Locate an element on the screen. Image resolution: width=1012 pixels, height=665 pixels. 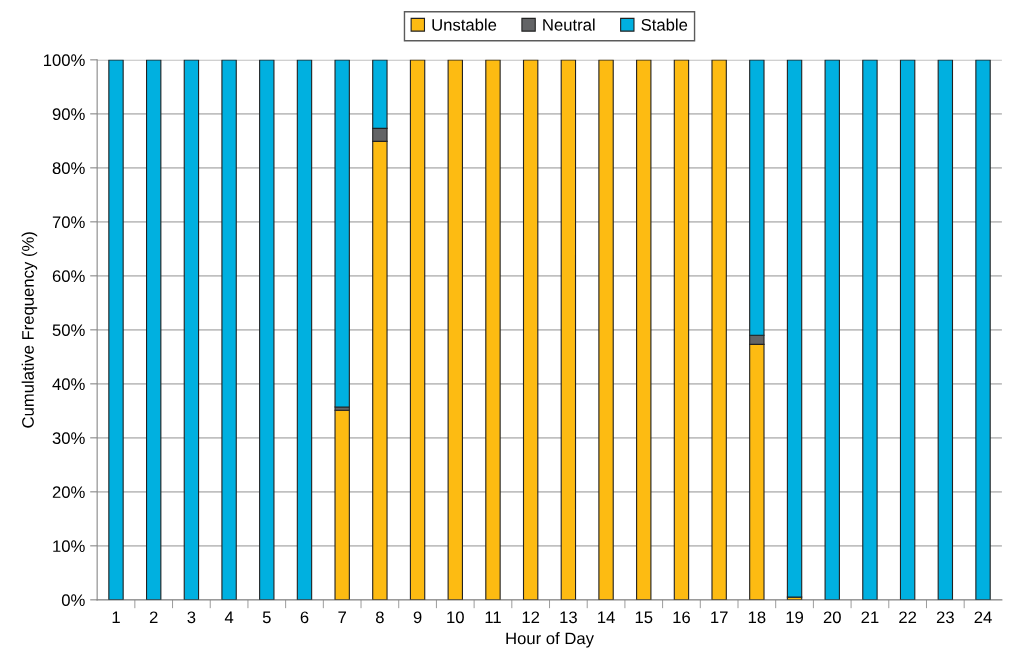
x-tick-label: 5 is located at coordinates (266, 617).